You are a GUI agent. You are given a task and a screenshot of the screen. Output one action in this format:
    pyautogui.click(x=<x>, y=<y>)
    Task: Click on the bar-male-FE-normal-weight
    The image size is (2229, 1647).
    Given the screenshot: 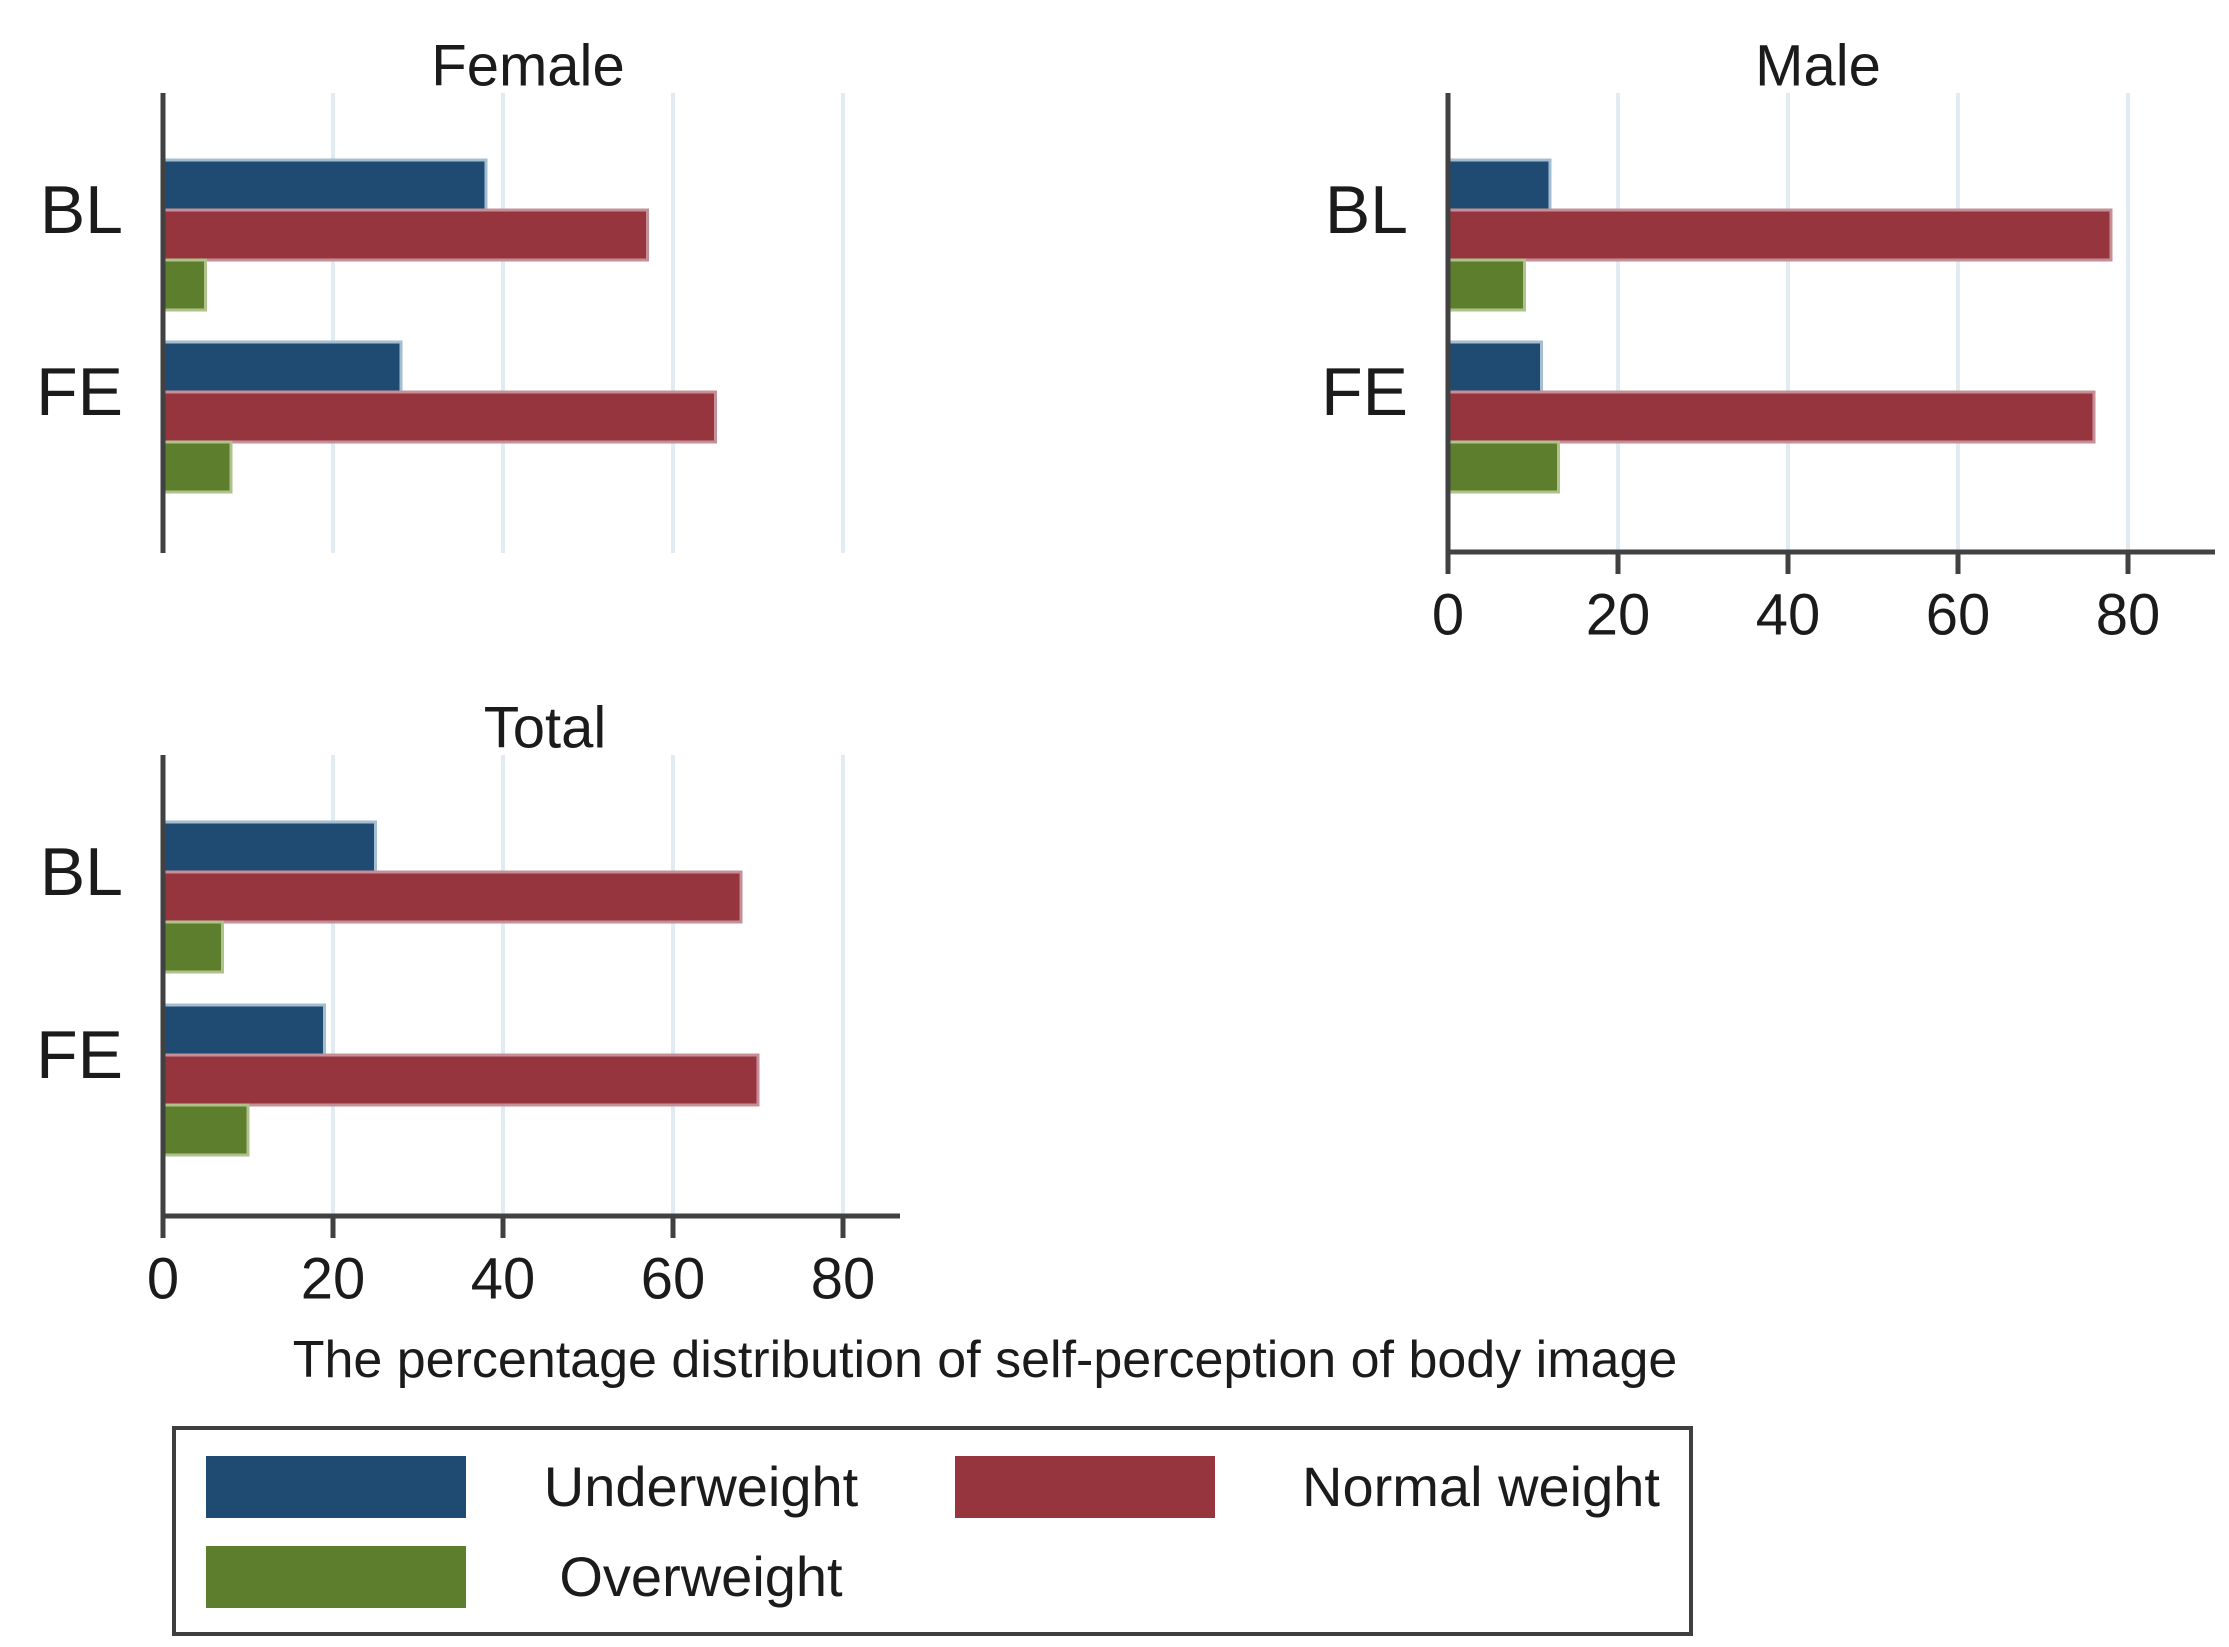 What is the action you would take?
    pyautogui.click(x=1771, y=417)
    